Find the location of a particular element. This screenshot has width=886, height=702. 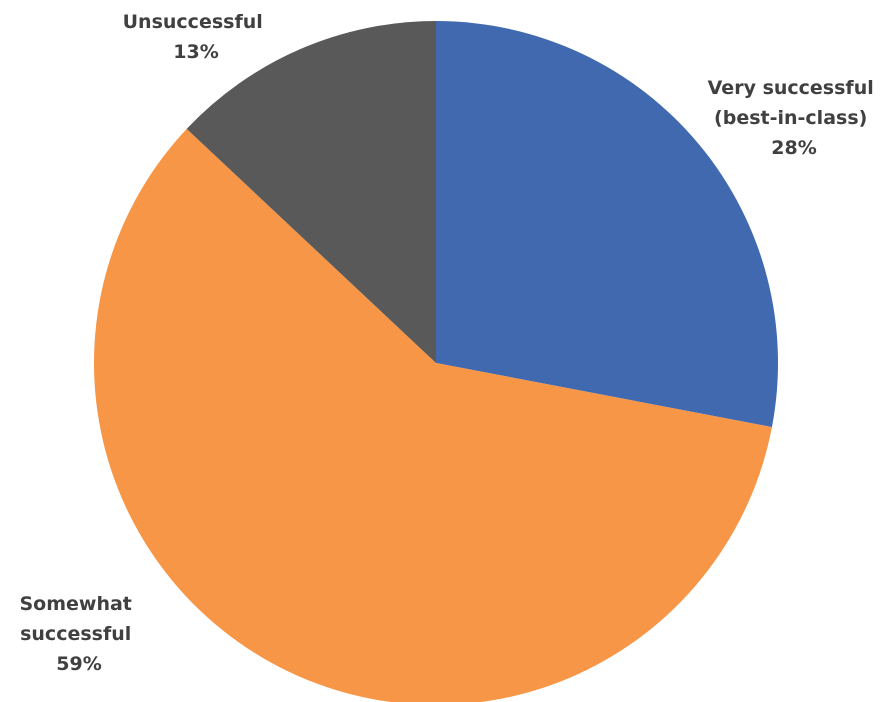

slice-pct-very-successful: 28% is located at coordinates (793, 148).